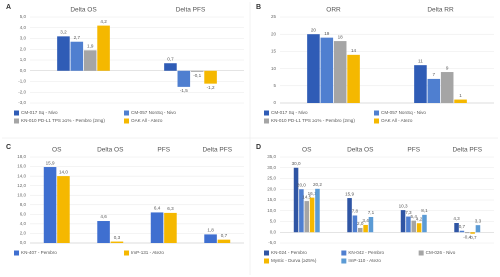 This screenshot has width=500, height=277. I want to click on value-label: 4,6, so click(103, 216).